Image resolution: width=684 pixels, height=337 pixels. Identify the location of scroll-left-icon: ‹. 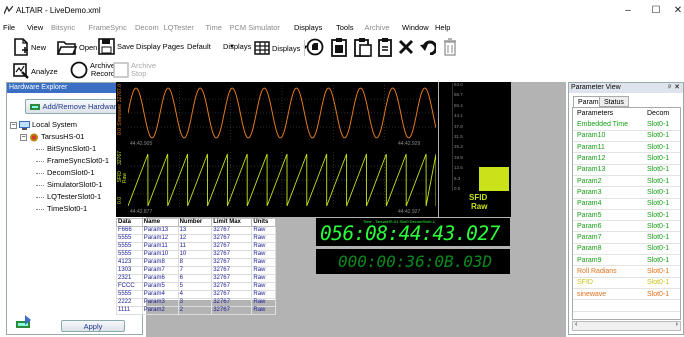
(576, 324).